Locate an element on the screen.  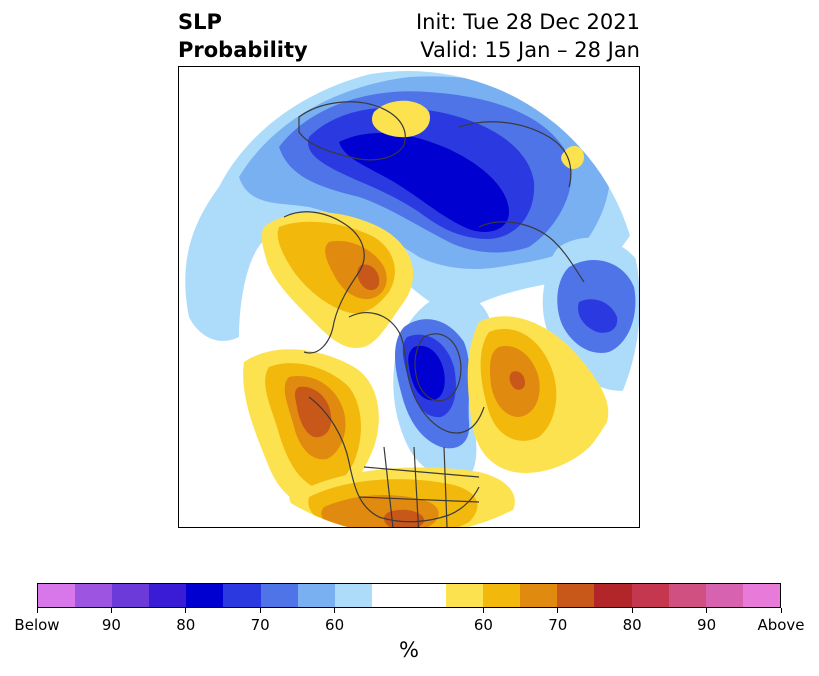
init-date: Init: Tue 28 Dec 2021 is located at coordinates (527, 22).